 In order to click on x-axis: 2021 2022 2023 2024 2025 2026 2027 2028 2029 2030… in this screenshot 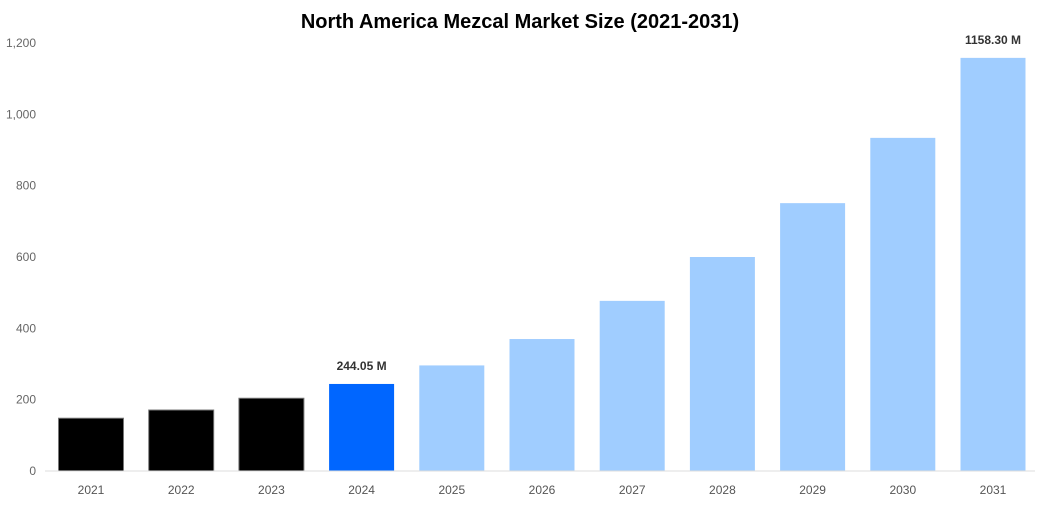, I will do `click(542, 490)`.